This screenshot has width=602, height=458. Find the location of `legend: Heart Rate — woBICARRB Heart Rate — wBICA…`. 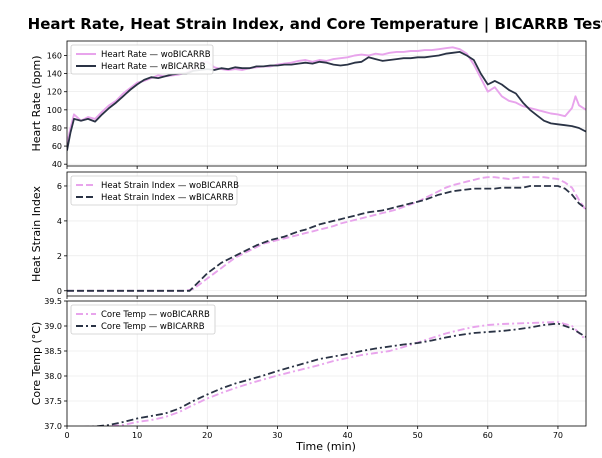

legend: Heart Rate — woBICARRB Heart Rate — wBICA… is located at coordinates (142, 59).